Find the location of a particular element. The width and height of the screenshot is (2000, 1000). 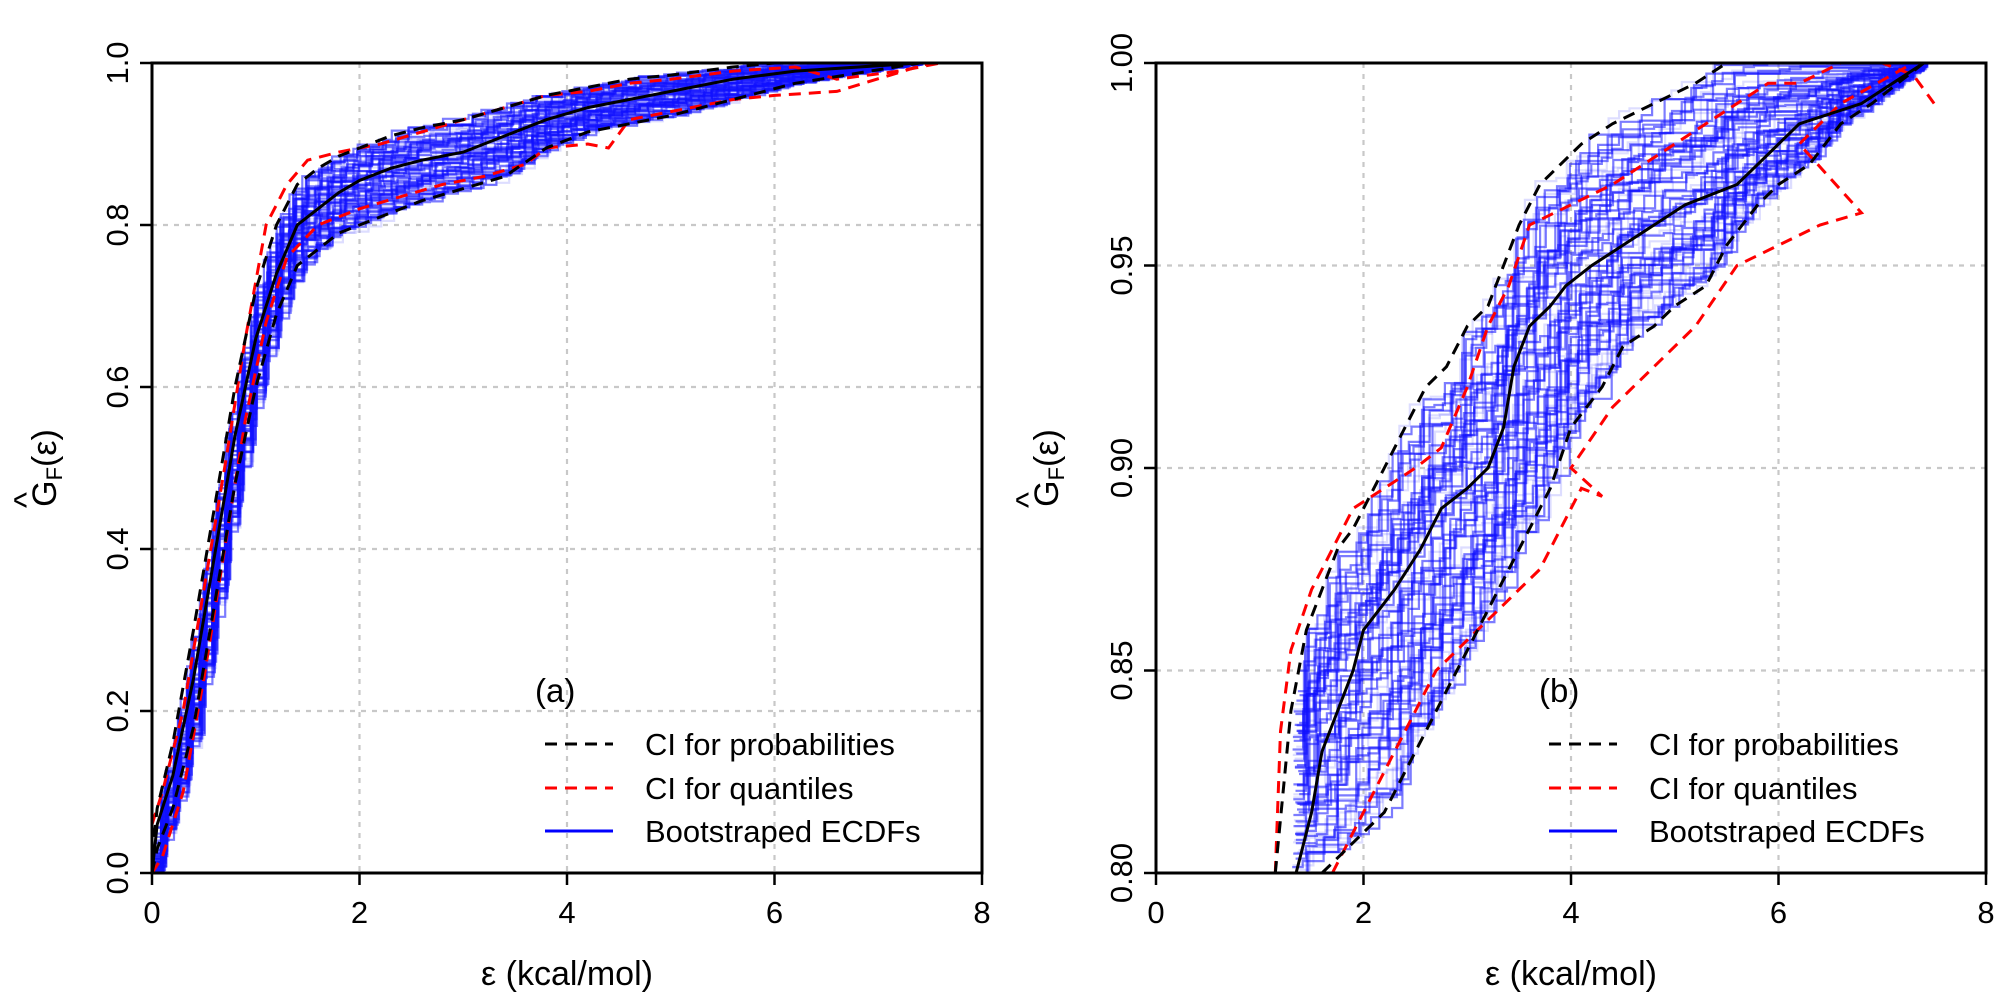

panel-b-x-axis-label: ε (kcal/mol) is located at coordinates (1571, 974).